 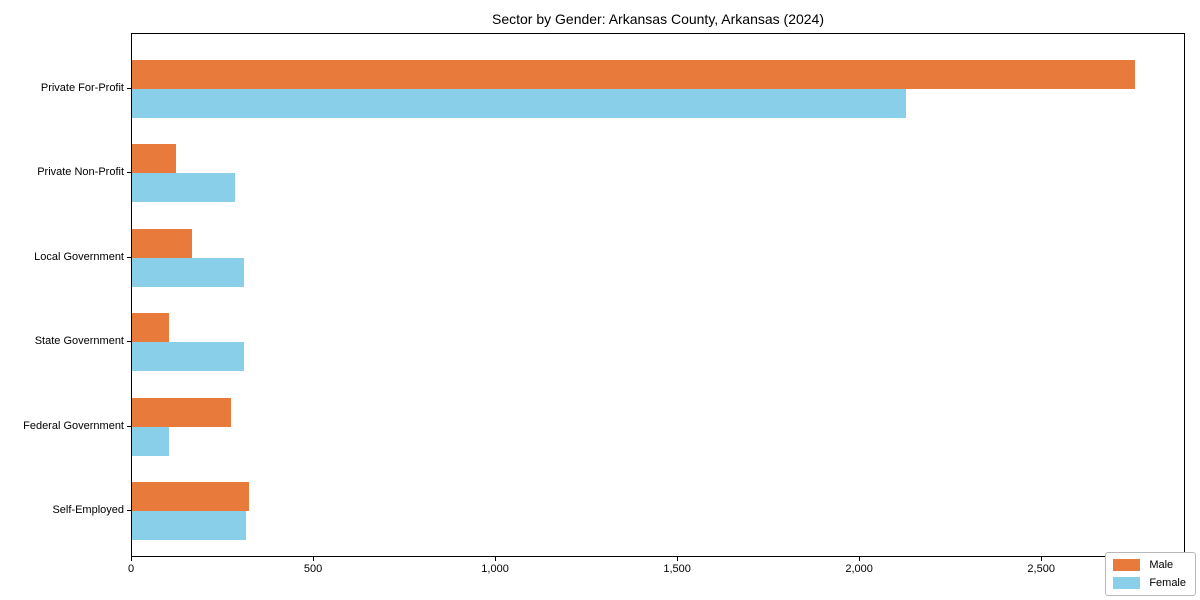 I want to click on male-bar-local-government, so click(x=162, y=243).